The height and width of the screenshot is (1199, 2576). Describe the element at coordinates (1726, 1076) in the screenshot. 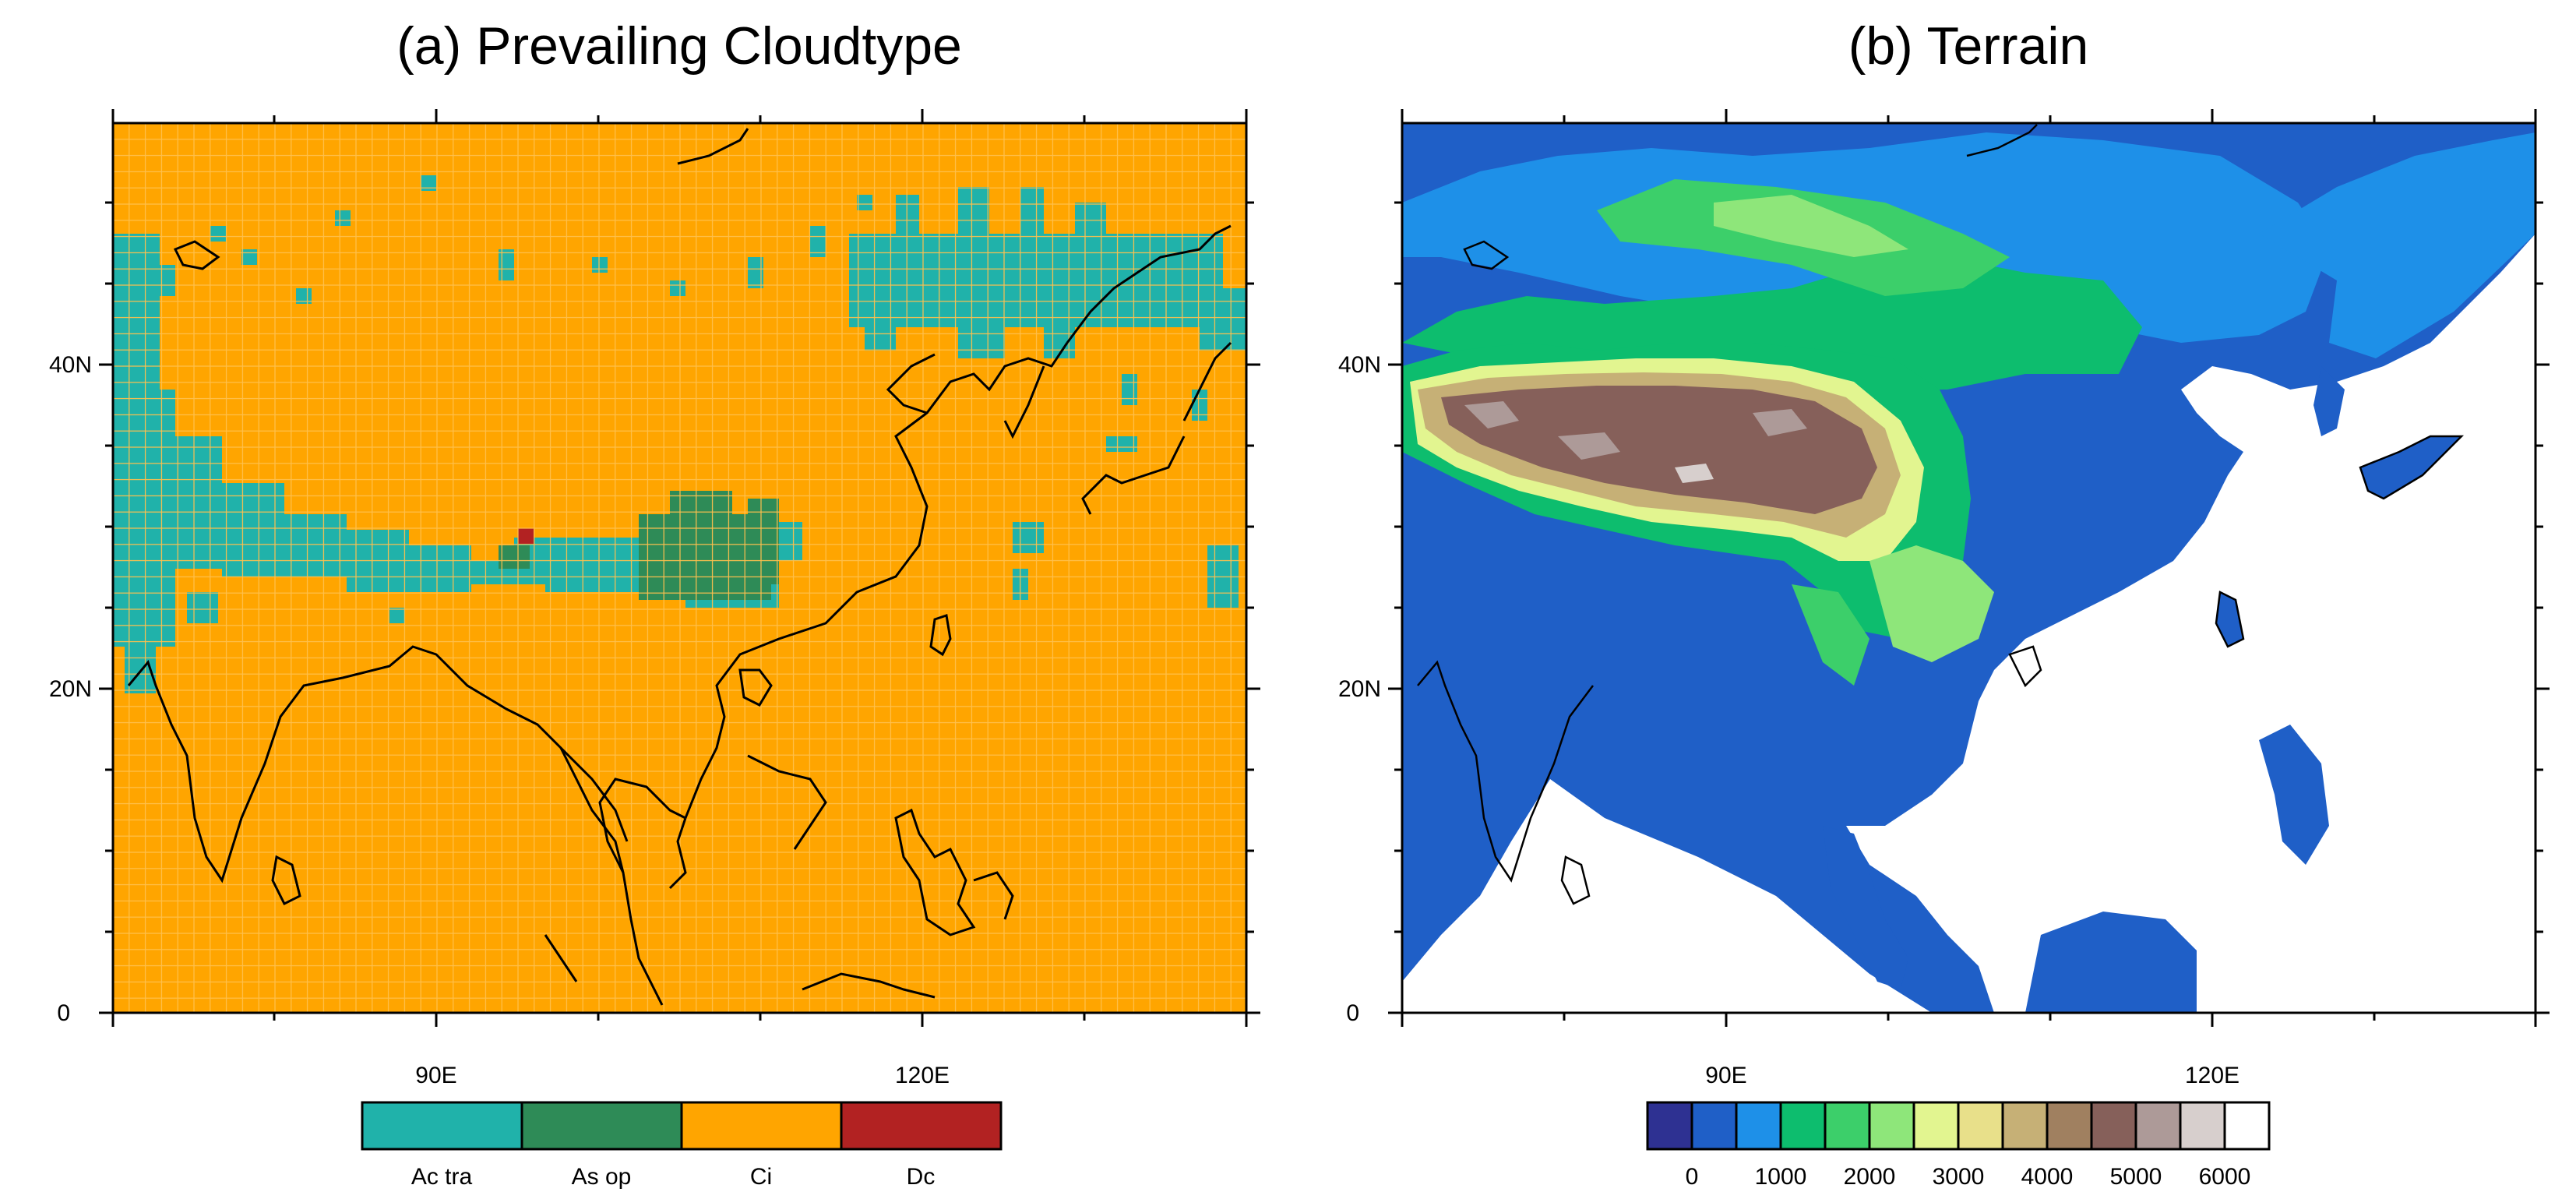

I see `lon-label-90e-b: 90E` at that location.